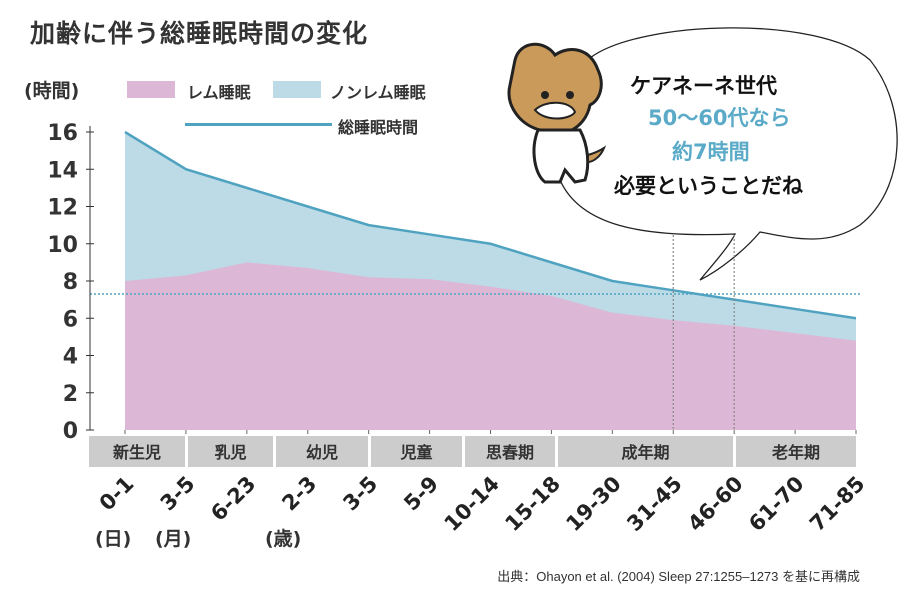 The image size is (900, 591). I want to click on y-tick-label: 8, so click(70, 282).